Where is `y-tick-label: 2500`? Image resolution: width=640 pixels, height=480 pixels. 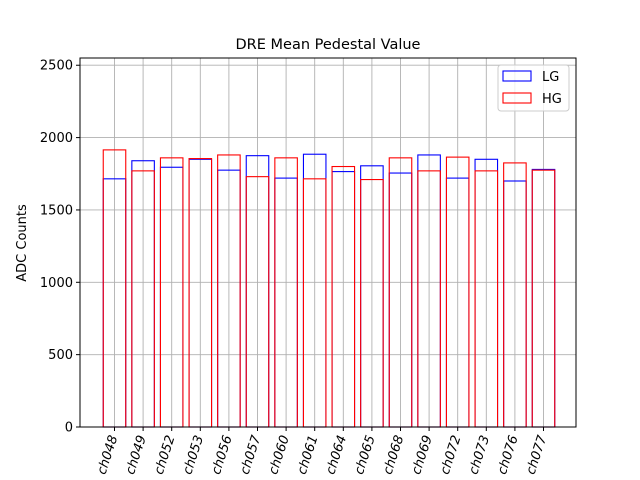
y-tick-label: 2500 is located at coordinates (56, 66).